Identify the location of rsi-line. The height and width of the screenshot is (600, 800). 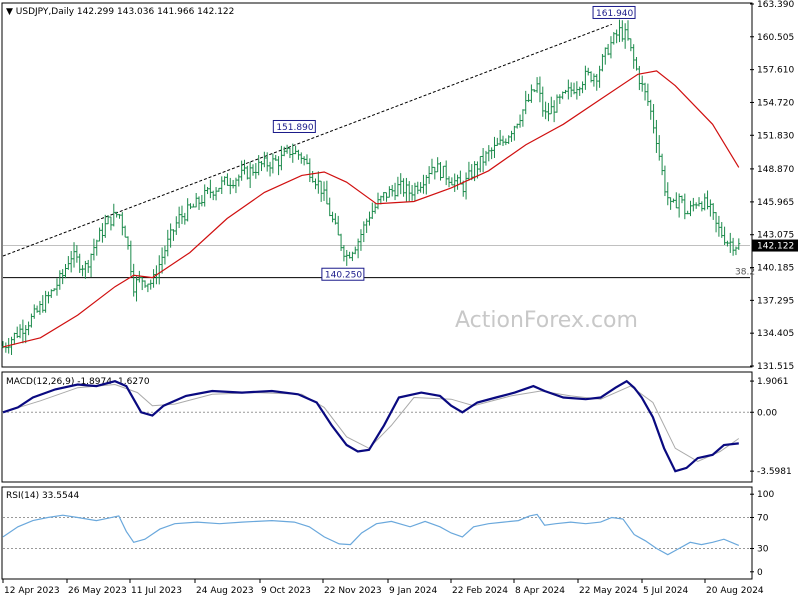
(371, 534).